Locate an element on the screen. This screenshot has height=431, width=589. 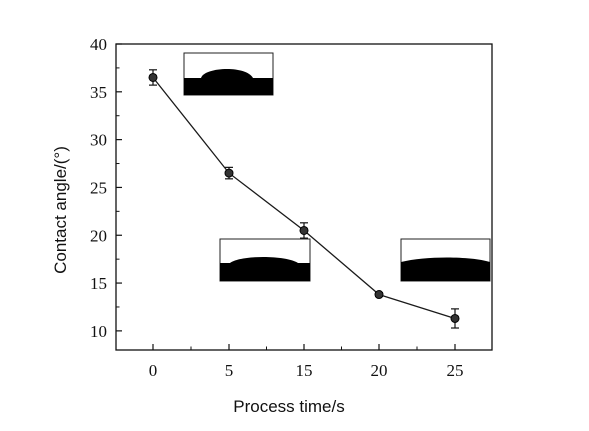
y-tick-label: 35 is located at coordinates (98, 92).